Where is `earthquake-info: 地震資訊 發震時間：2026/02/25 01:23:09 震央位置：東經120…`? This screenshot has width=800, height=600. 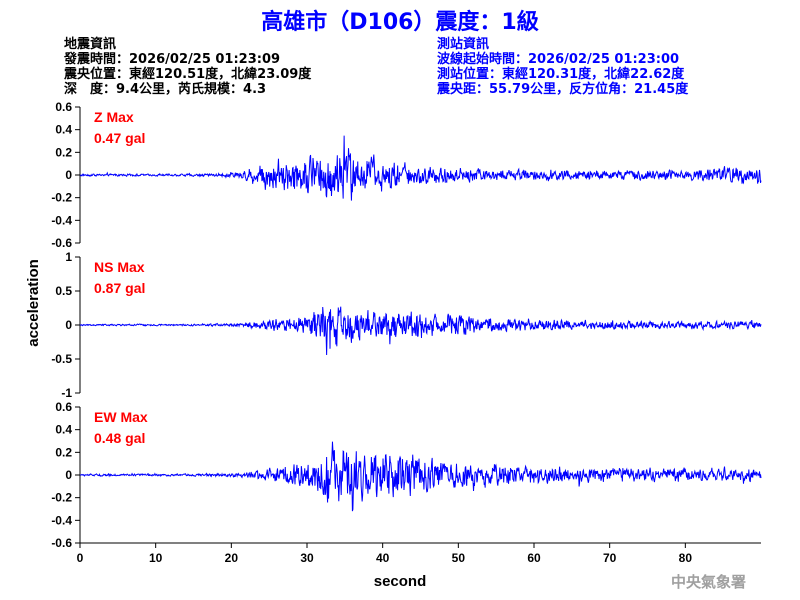
earthquake-info: 地震資訊 發震時間：2026/02/25 01:23:09 震央位置：東經120… is located at coordinates (187, 67).